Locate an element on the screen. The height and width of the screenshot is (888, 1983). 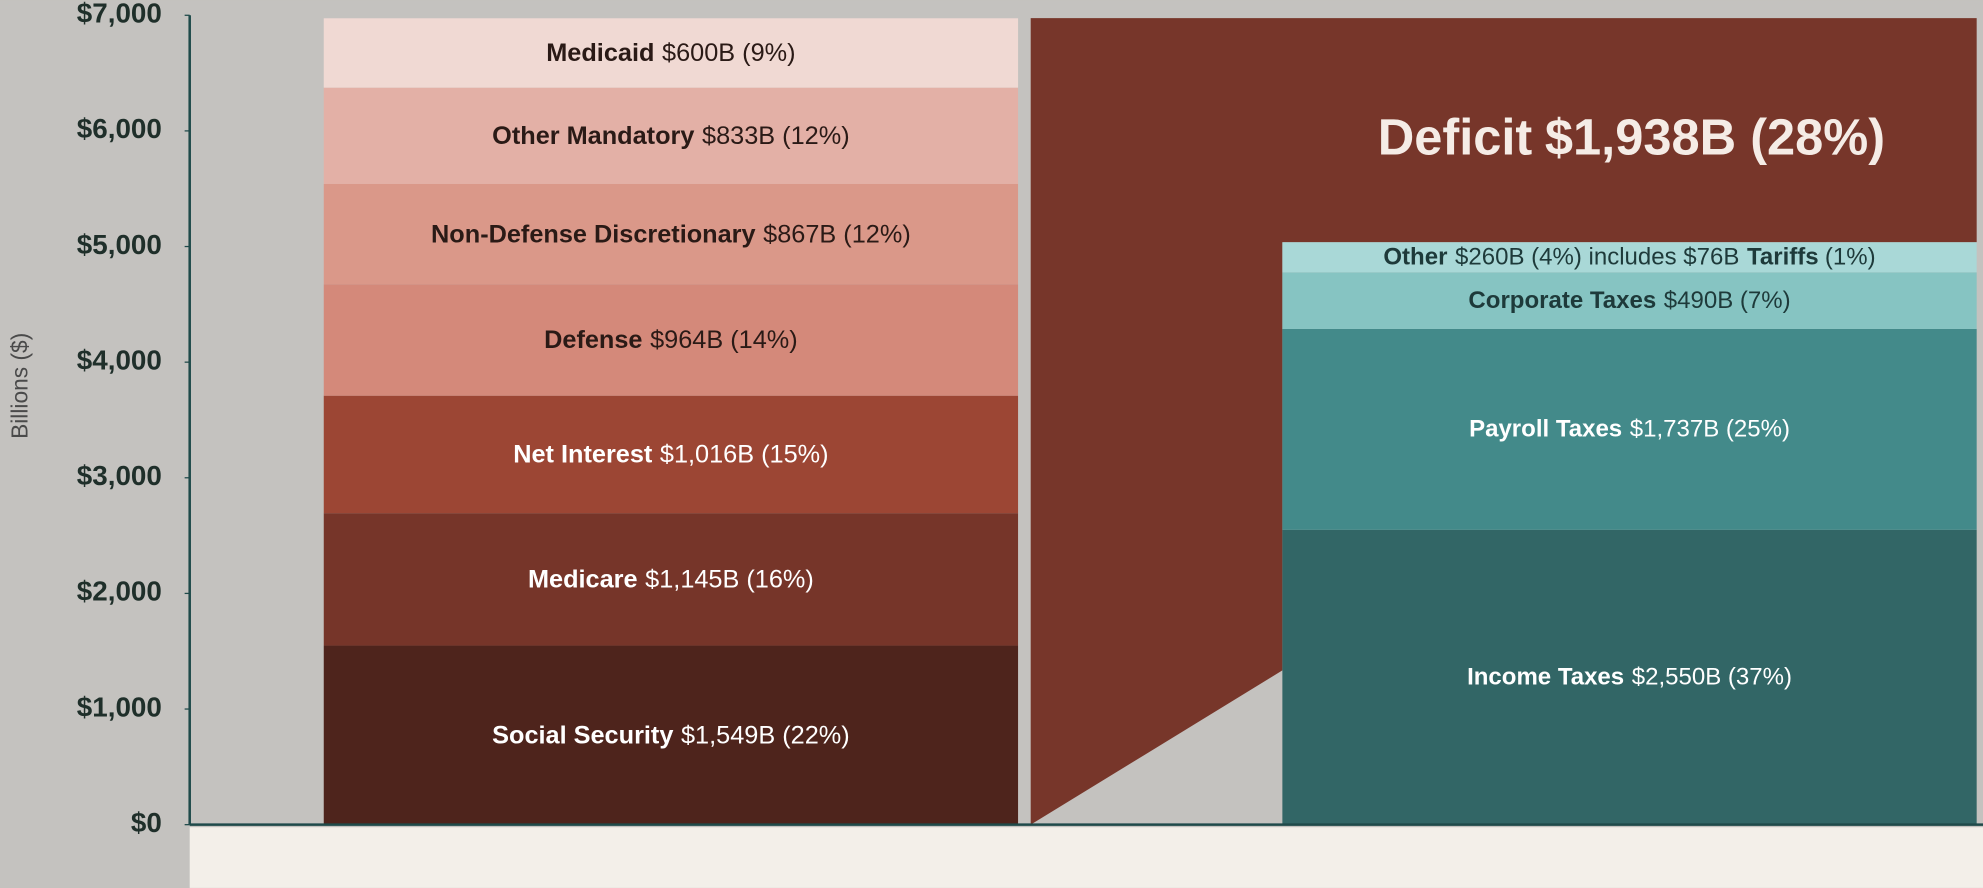
segment-label: Medicare $1,145B (16%) is located at coordinates (671, 579).